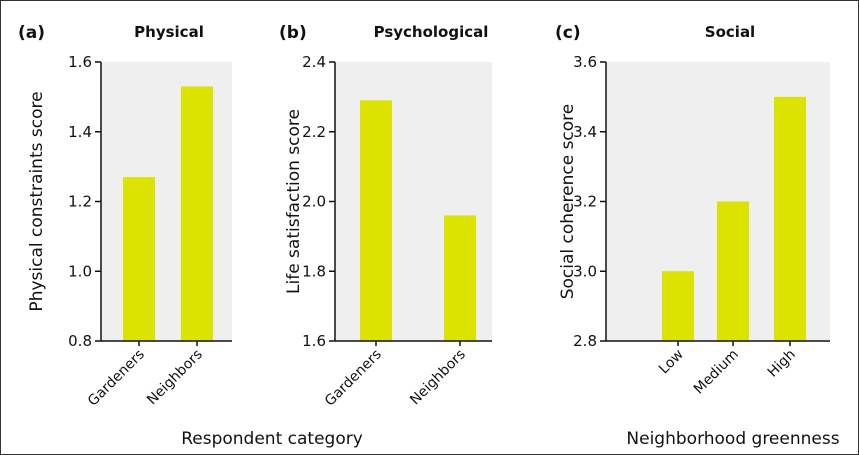 The height and width of the screenshot is (455, 859). What do you see at coordinates (272, 439) in the screenshot?
I see `shared-x-axis-title-left: Respondent category` at bounding box center [272, 439].